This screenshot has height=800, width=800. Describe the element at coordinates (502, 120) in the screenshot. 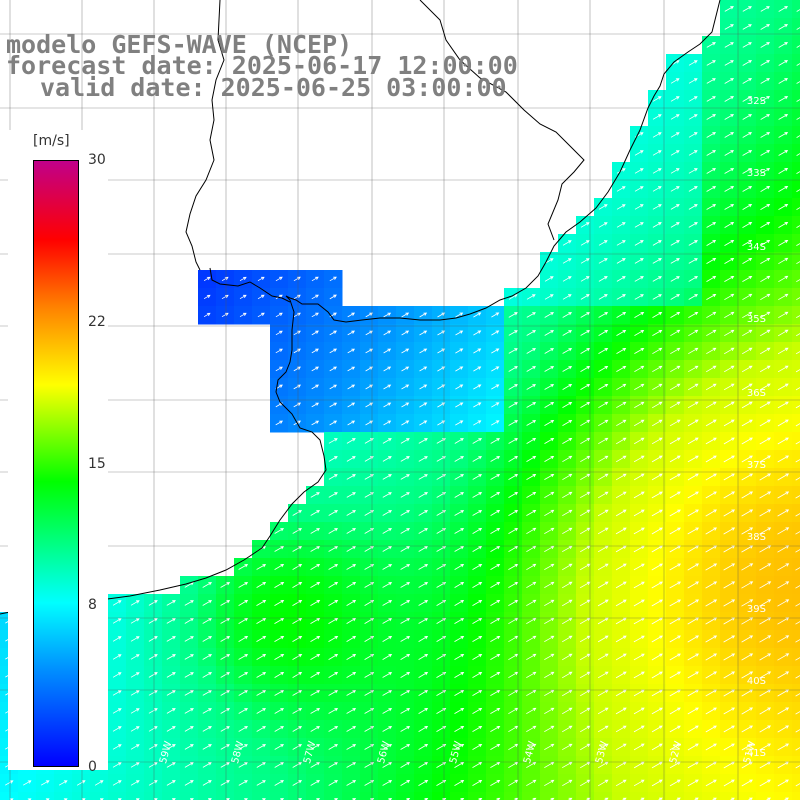

I see `border-line` at that location.